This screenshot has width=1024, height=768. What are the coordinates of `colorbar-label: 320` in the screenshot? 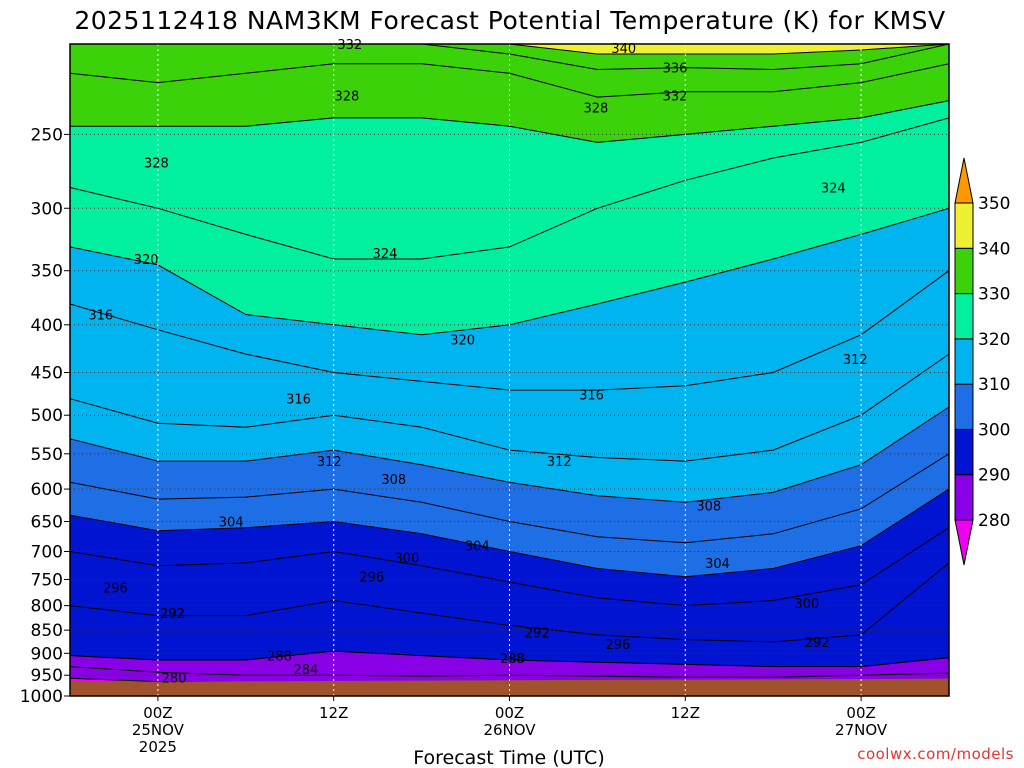 It's located at (994, 340).